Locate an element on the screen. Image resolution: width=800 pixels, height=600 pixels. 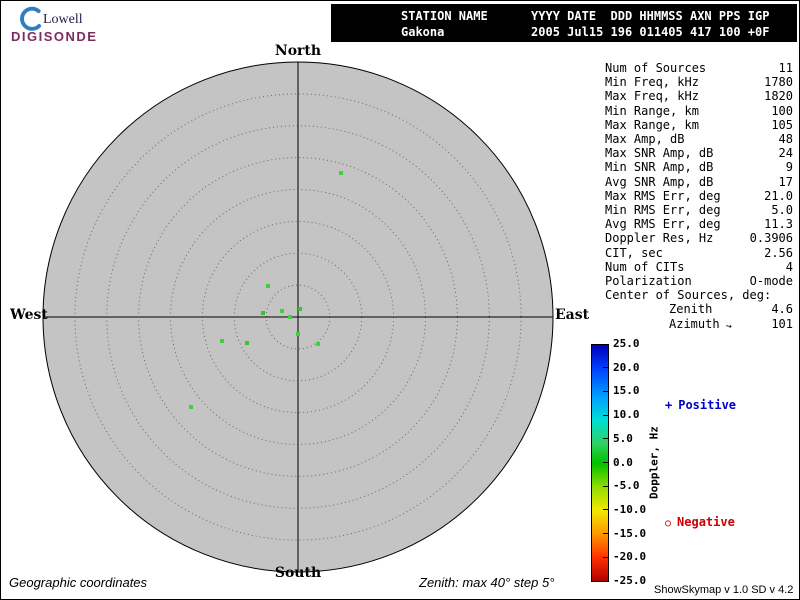
stat-row: Avg SNR Amp, dB 17 is located at coordinates (699, 182).